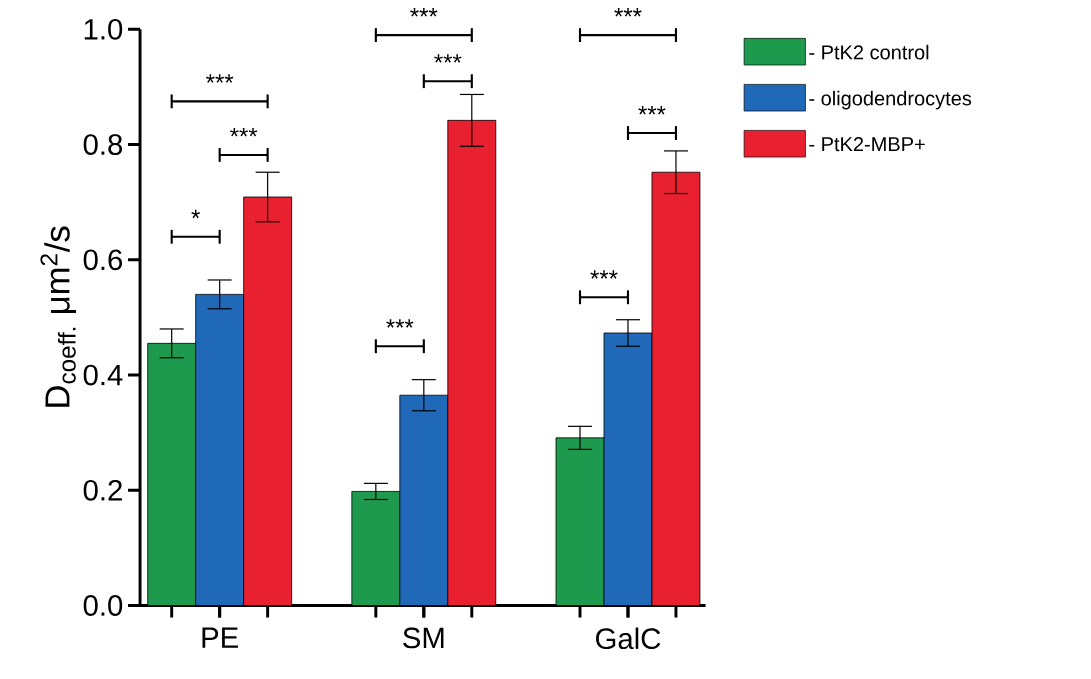  Describe the element at coordinates (58, 316) in the screenshot. I see `y-axis-title: D$_{coeff.}$ μm$^{2}$/s` at that location.